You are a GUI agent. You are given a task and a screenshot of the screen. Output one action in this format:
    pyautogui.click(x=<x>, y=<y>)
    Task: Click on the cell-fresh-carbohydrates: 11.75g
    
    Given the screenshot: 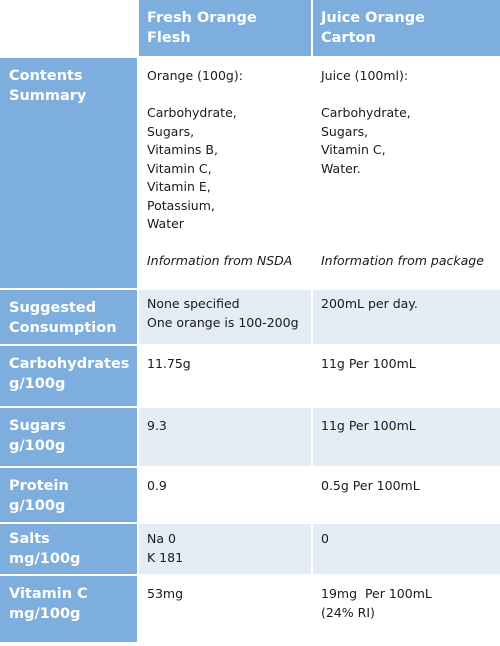 What is the action you would take?
    pyautogui.click(x=225, y=376)
    